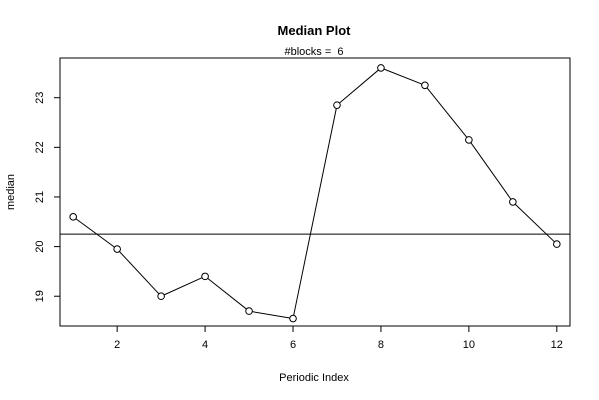 The image size is (599, 400). Describe the element at coordinates (205, 345) in the screenshot. I see `x-tick-label: 4` at that location.